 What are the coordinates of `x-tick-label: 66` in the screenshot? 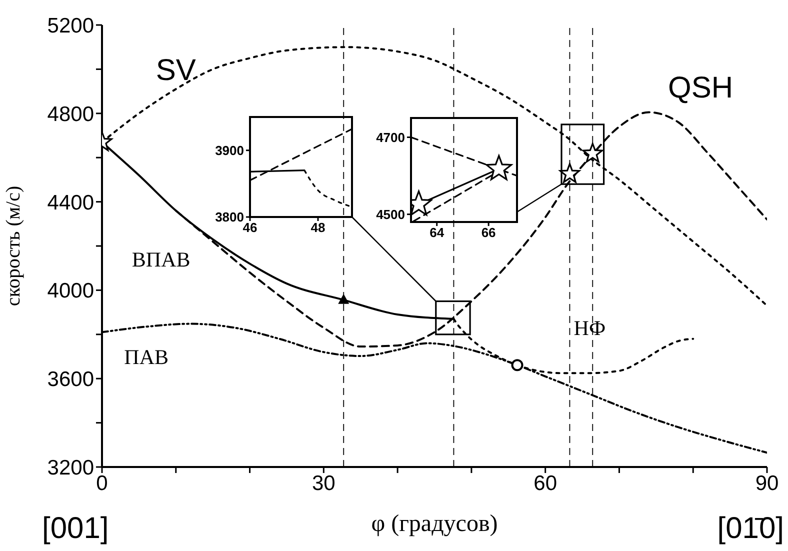 It's located at (488, 232).